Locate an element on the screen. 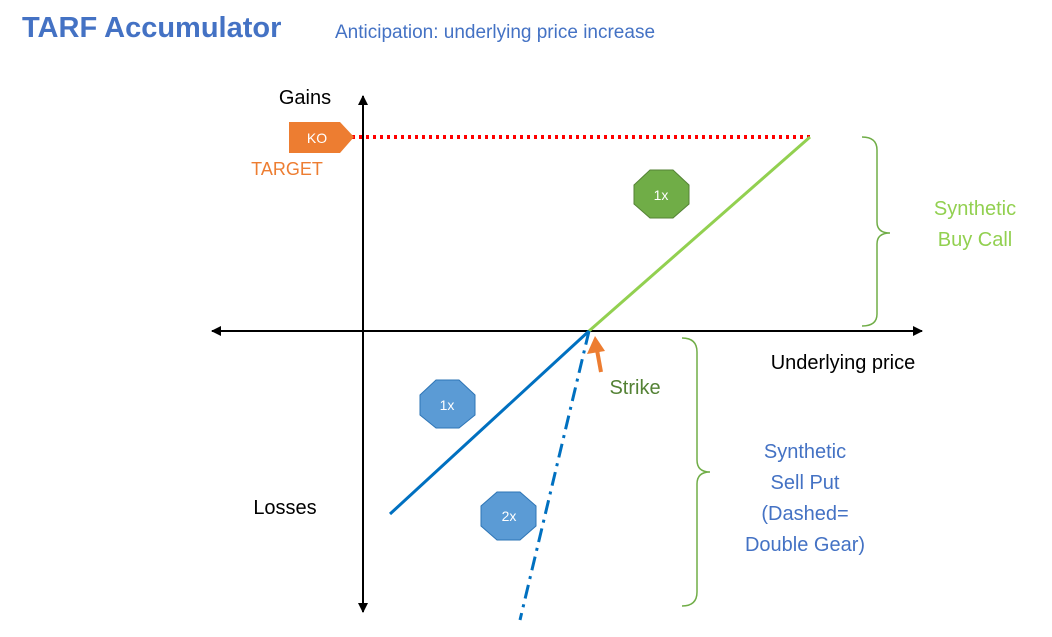 The image size is (1052, 637). call-gear-badge is located at coordinates (661, 194).